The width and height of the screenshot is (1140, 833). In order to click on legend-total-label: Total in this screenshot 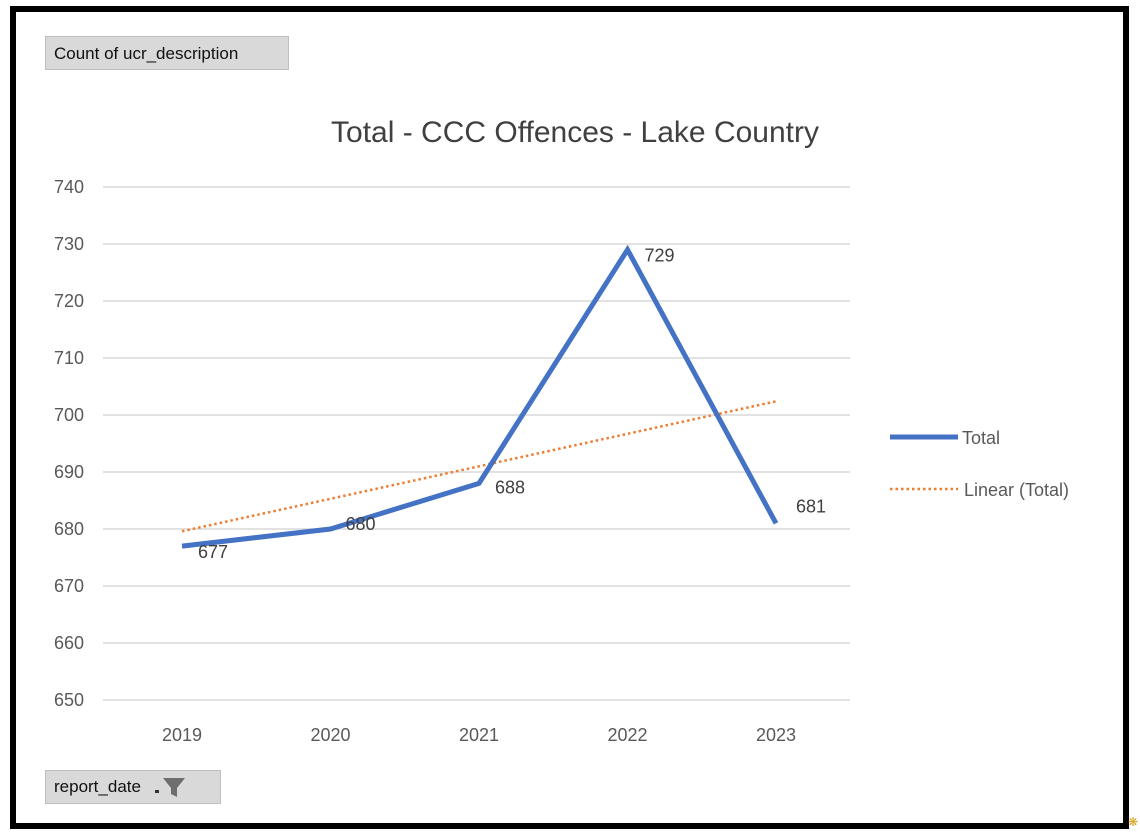, I will do `click(981, 438)`.